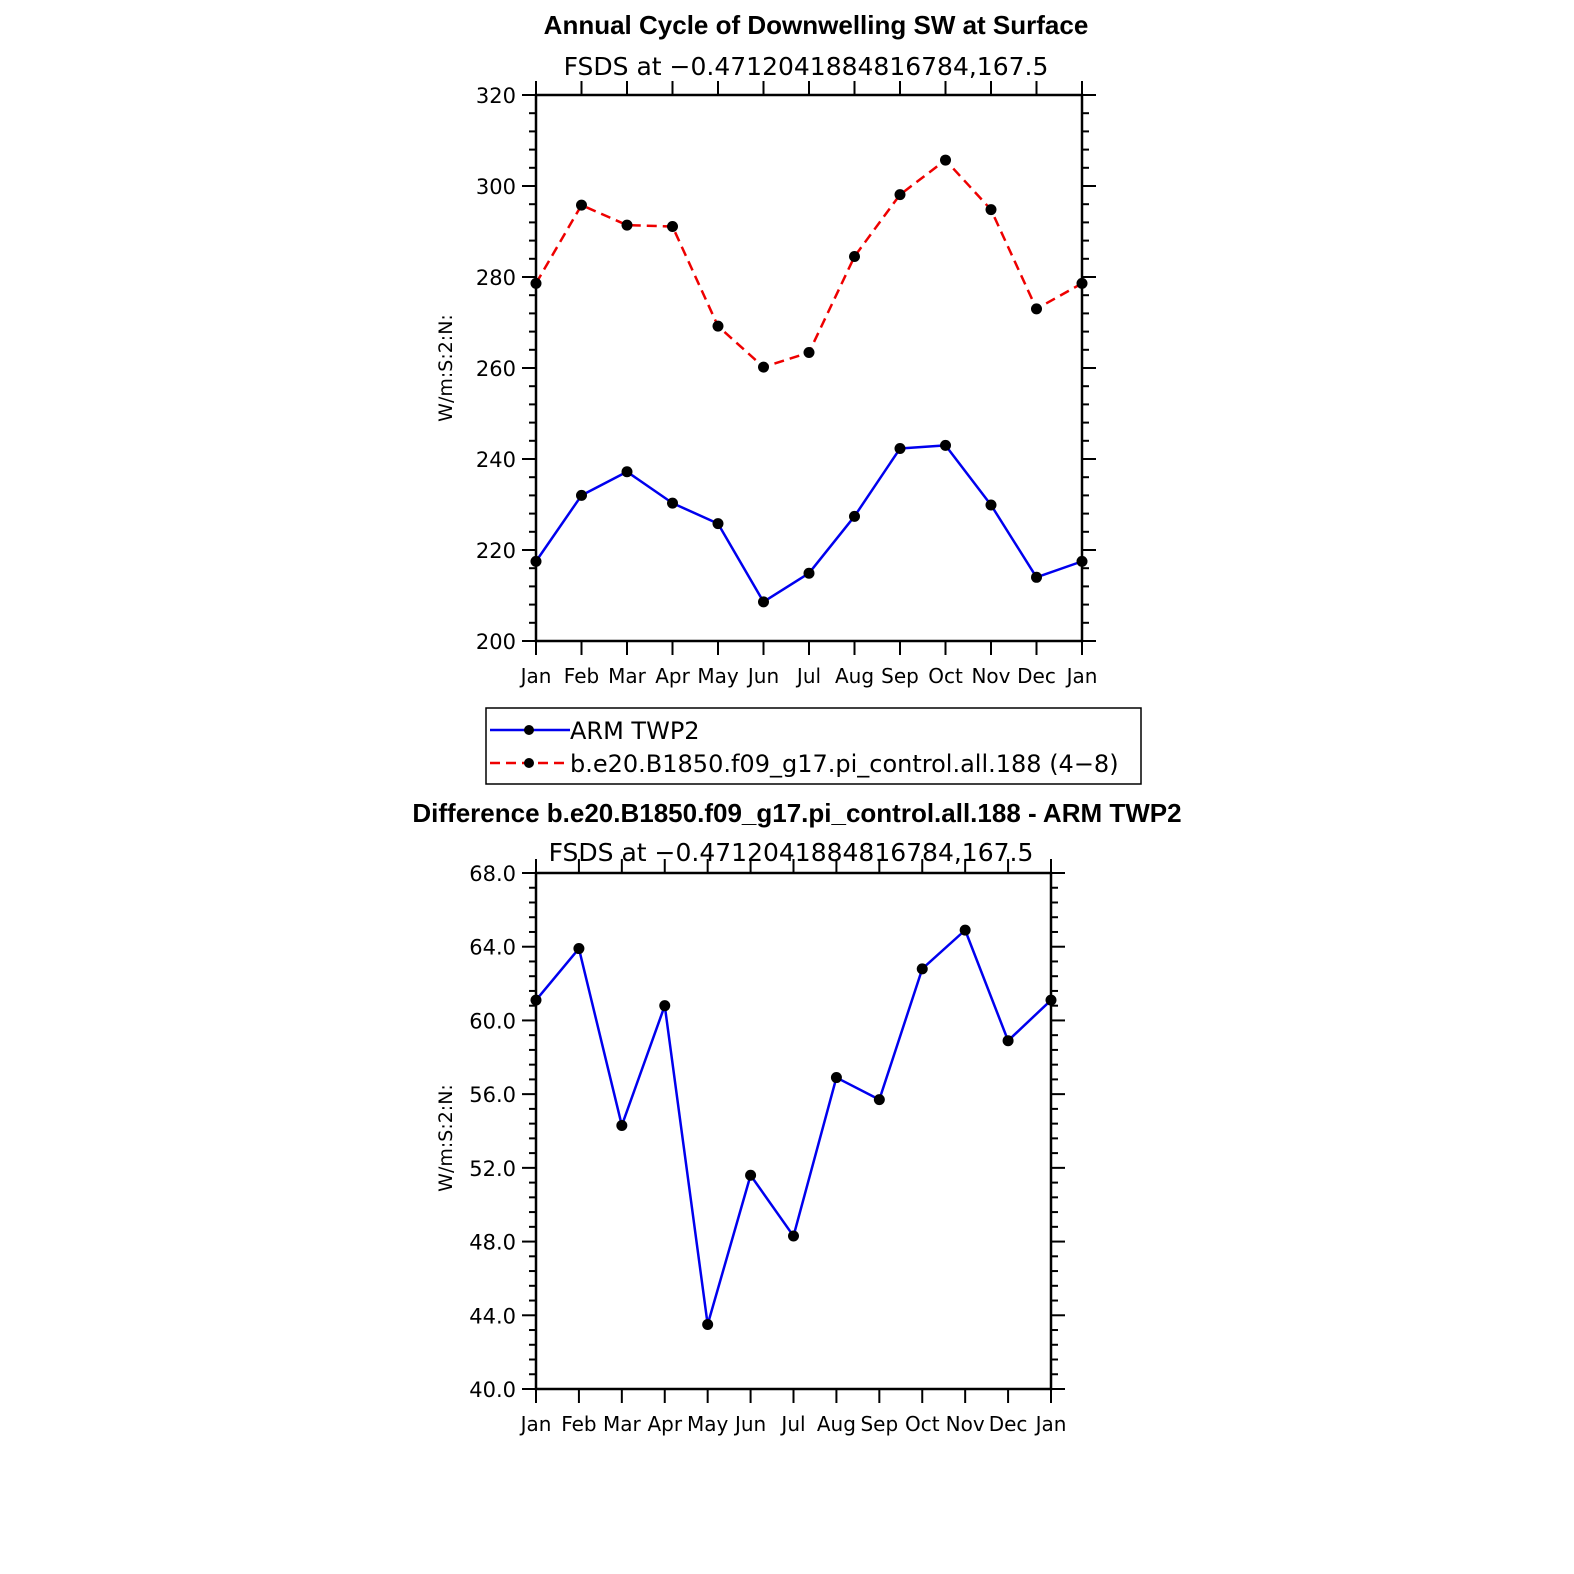  What do you see at coordinates (900, 676) in the screenshot?
I see `chart1-xtick-label: Sep` at bounding box center [900, 676].